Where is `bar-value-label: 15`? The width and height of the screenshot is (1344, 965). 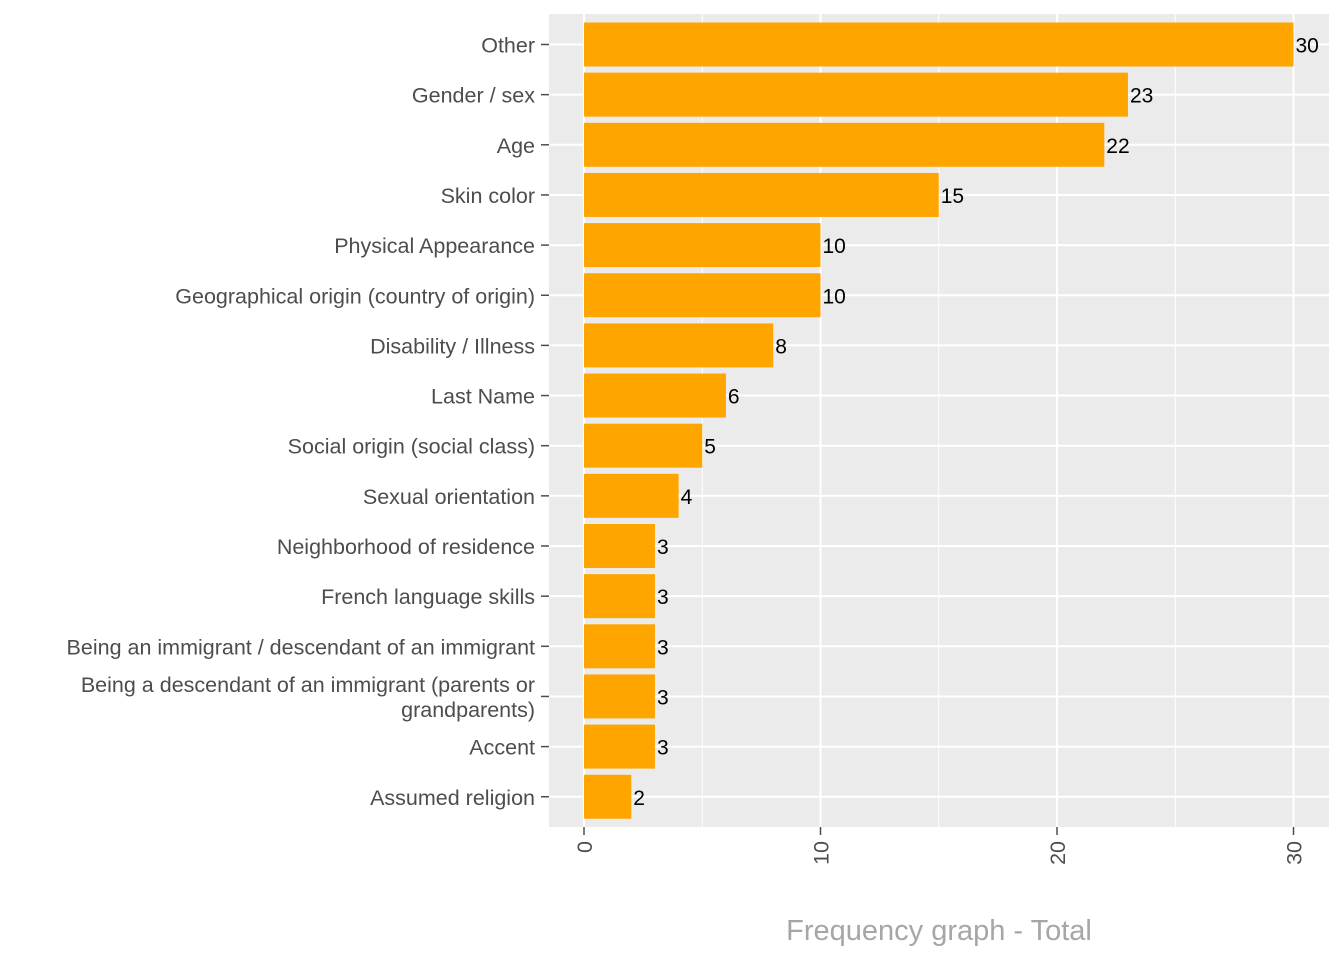 bar-value-label: 15 is located at coordinates (952, 196).